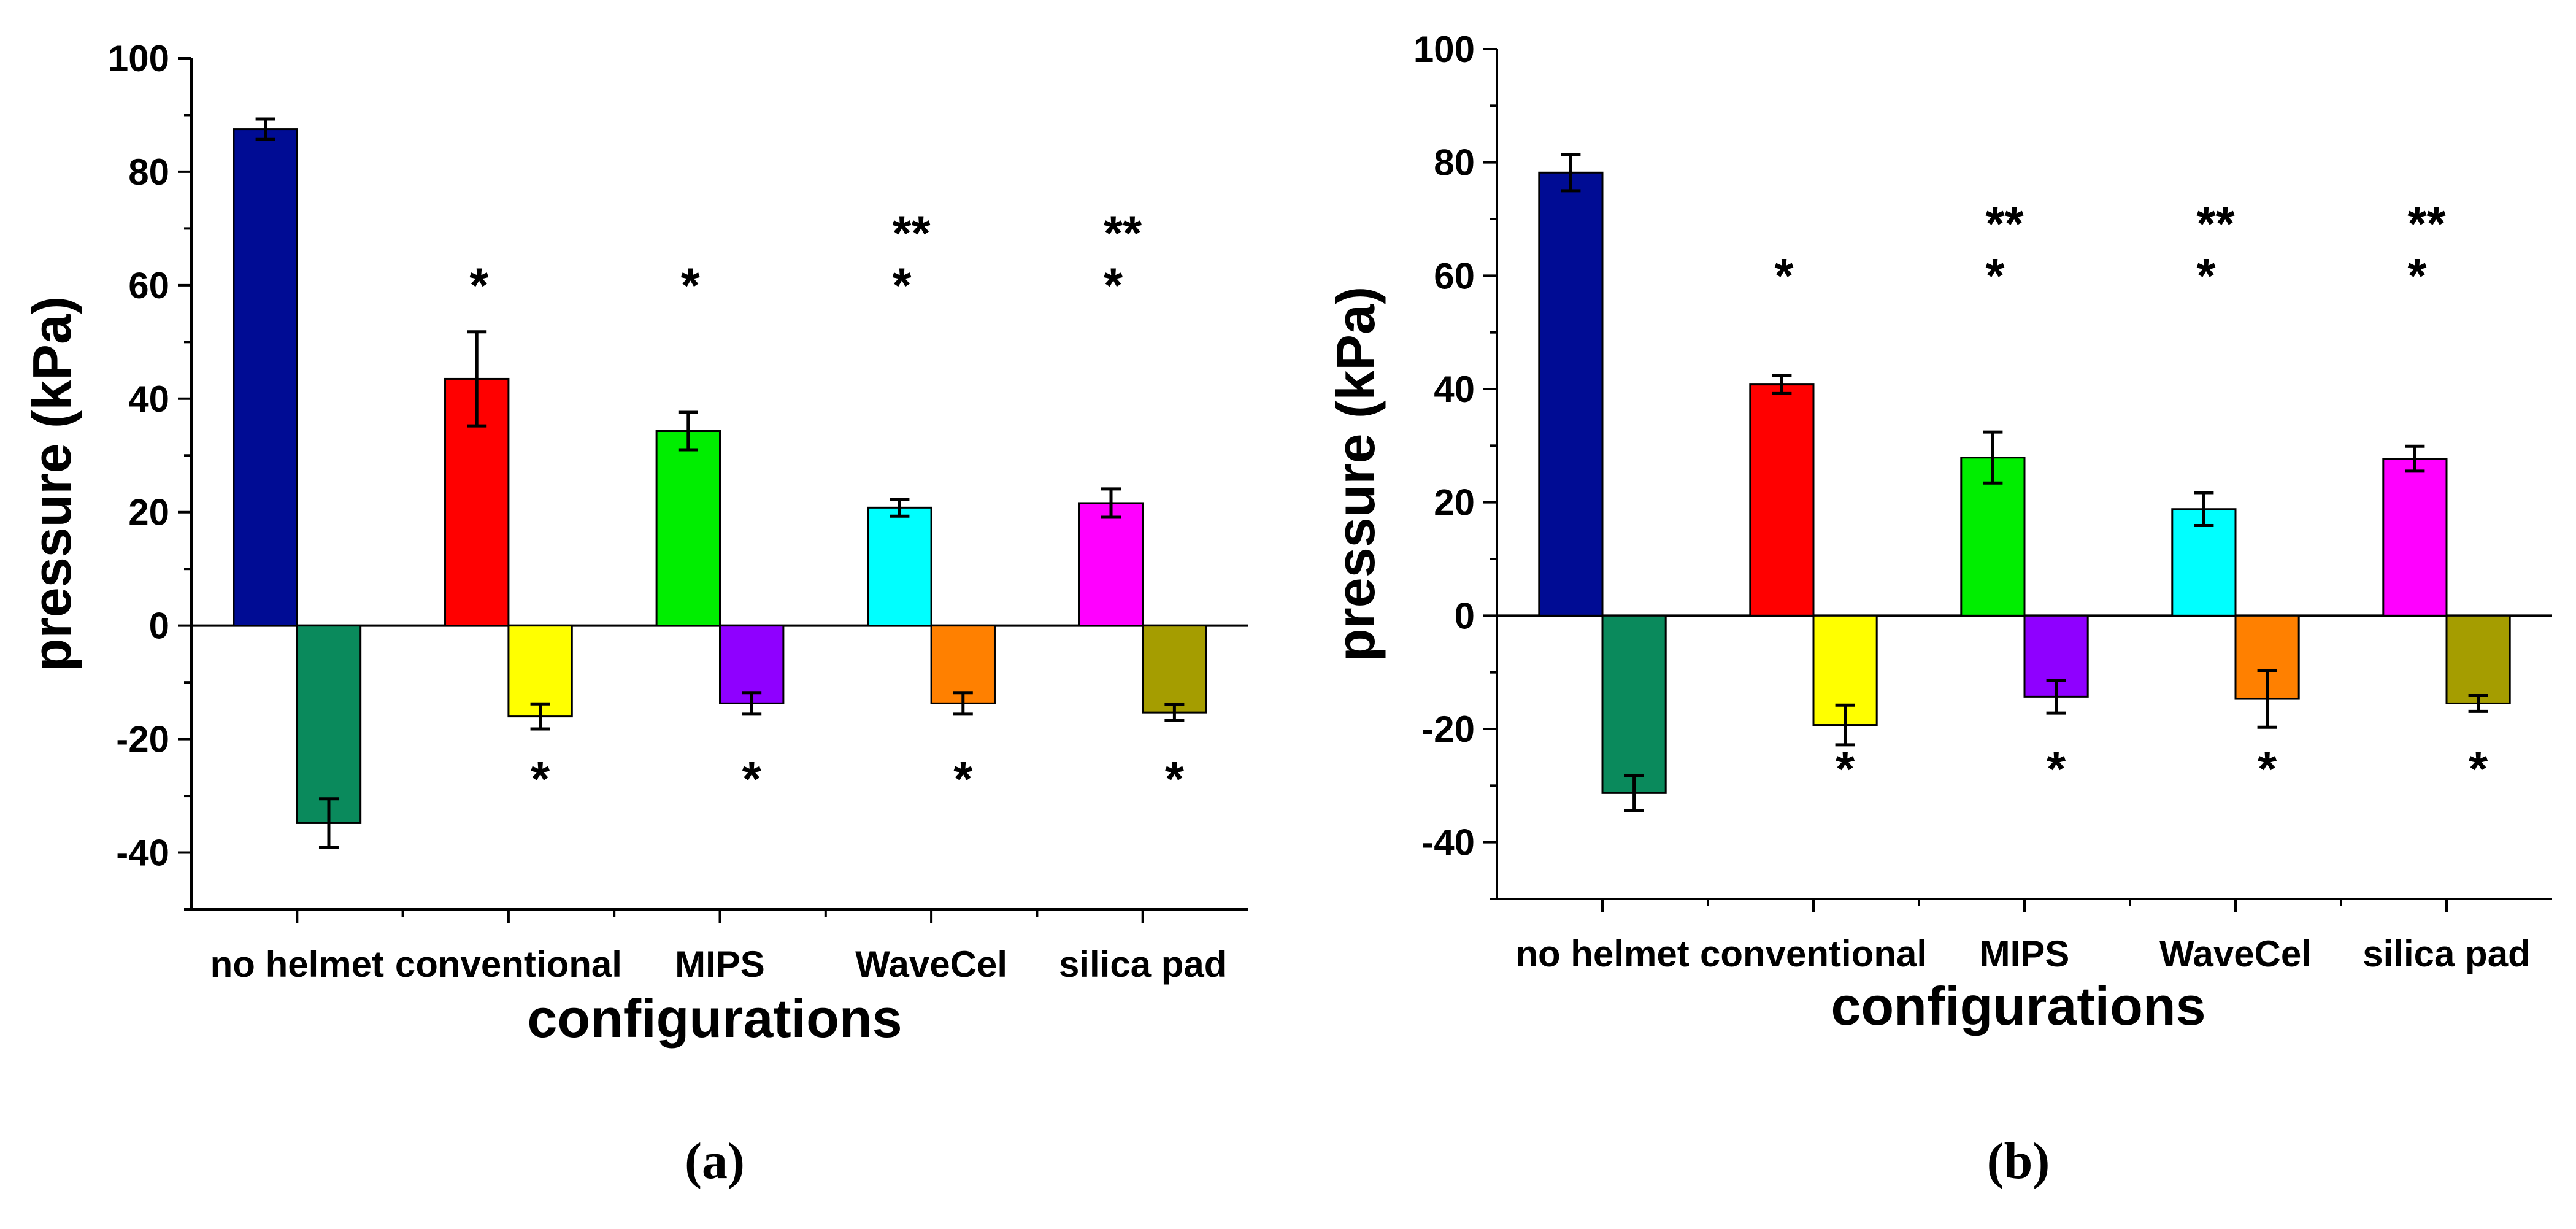  What do you see at coordinates (2019, 1162) in the screenshot?
I see `panel-label: (b)` at bounding box center [2019, 1162].